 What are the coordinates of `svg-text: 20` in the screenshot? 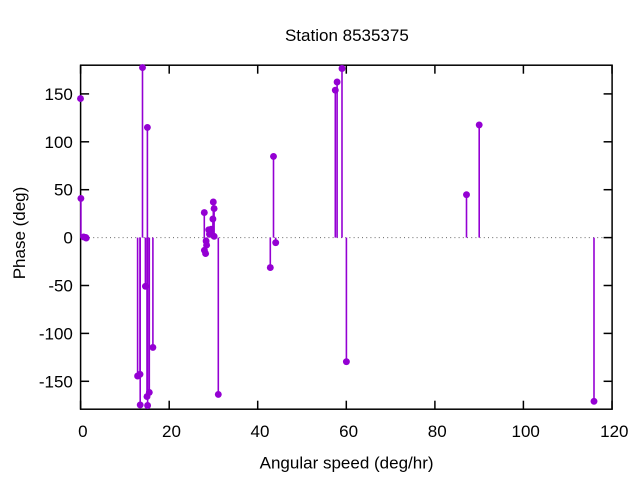 It's located at (171, 431).